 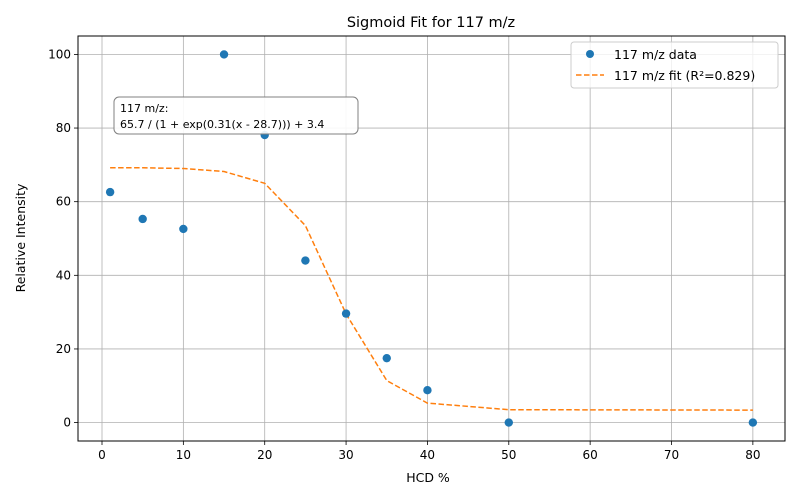 What do you see at coordinates (59, 54) in the screenshot?
I see `y-tick-label: 100` at bounding box center [59, 54].